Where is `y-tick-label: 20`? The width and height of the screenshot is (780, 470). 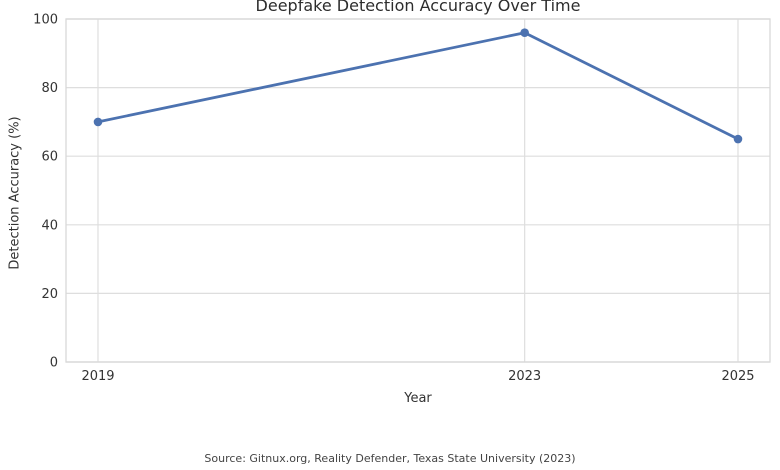 y-tick-label: 20 is located at coordinates (49, 294).